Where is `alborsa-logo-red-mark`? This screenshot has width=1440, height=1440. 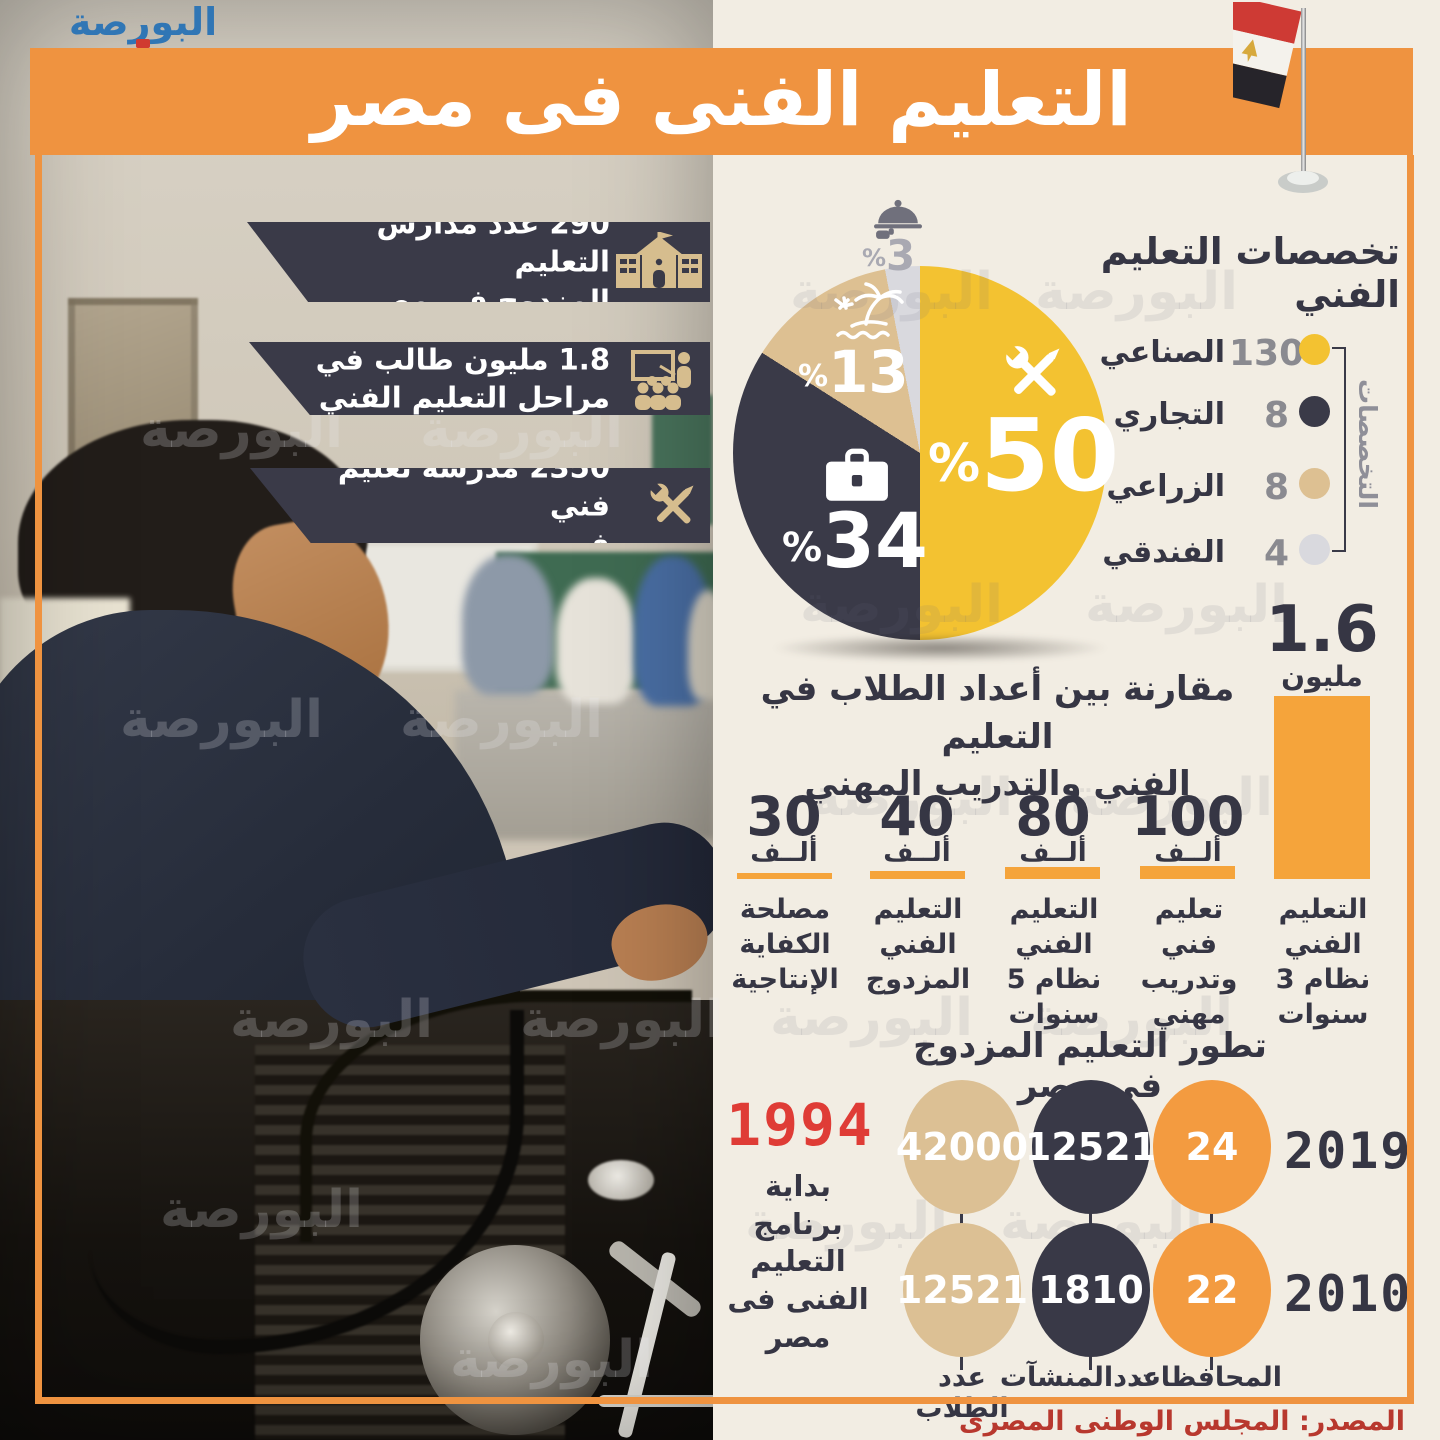
alborsa-logo-red-mark is located at coordinates (143, 43).